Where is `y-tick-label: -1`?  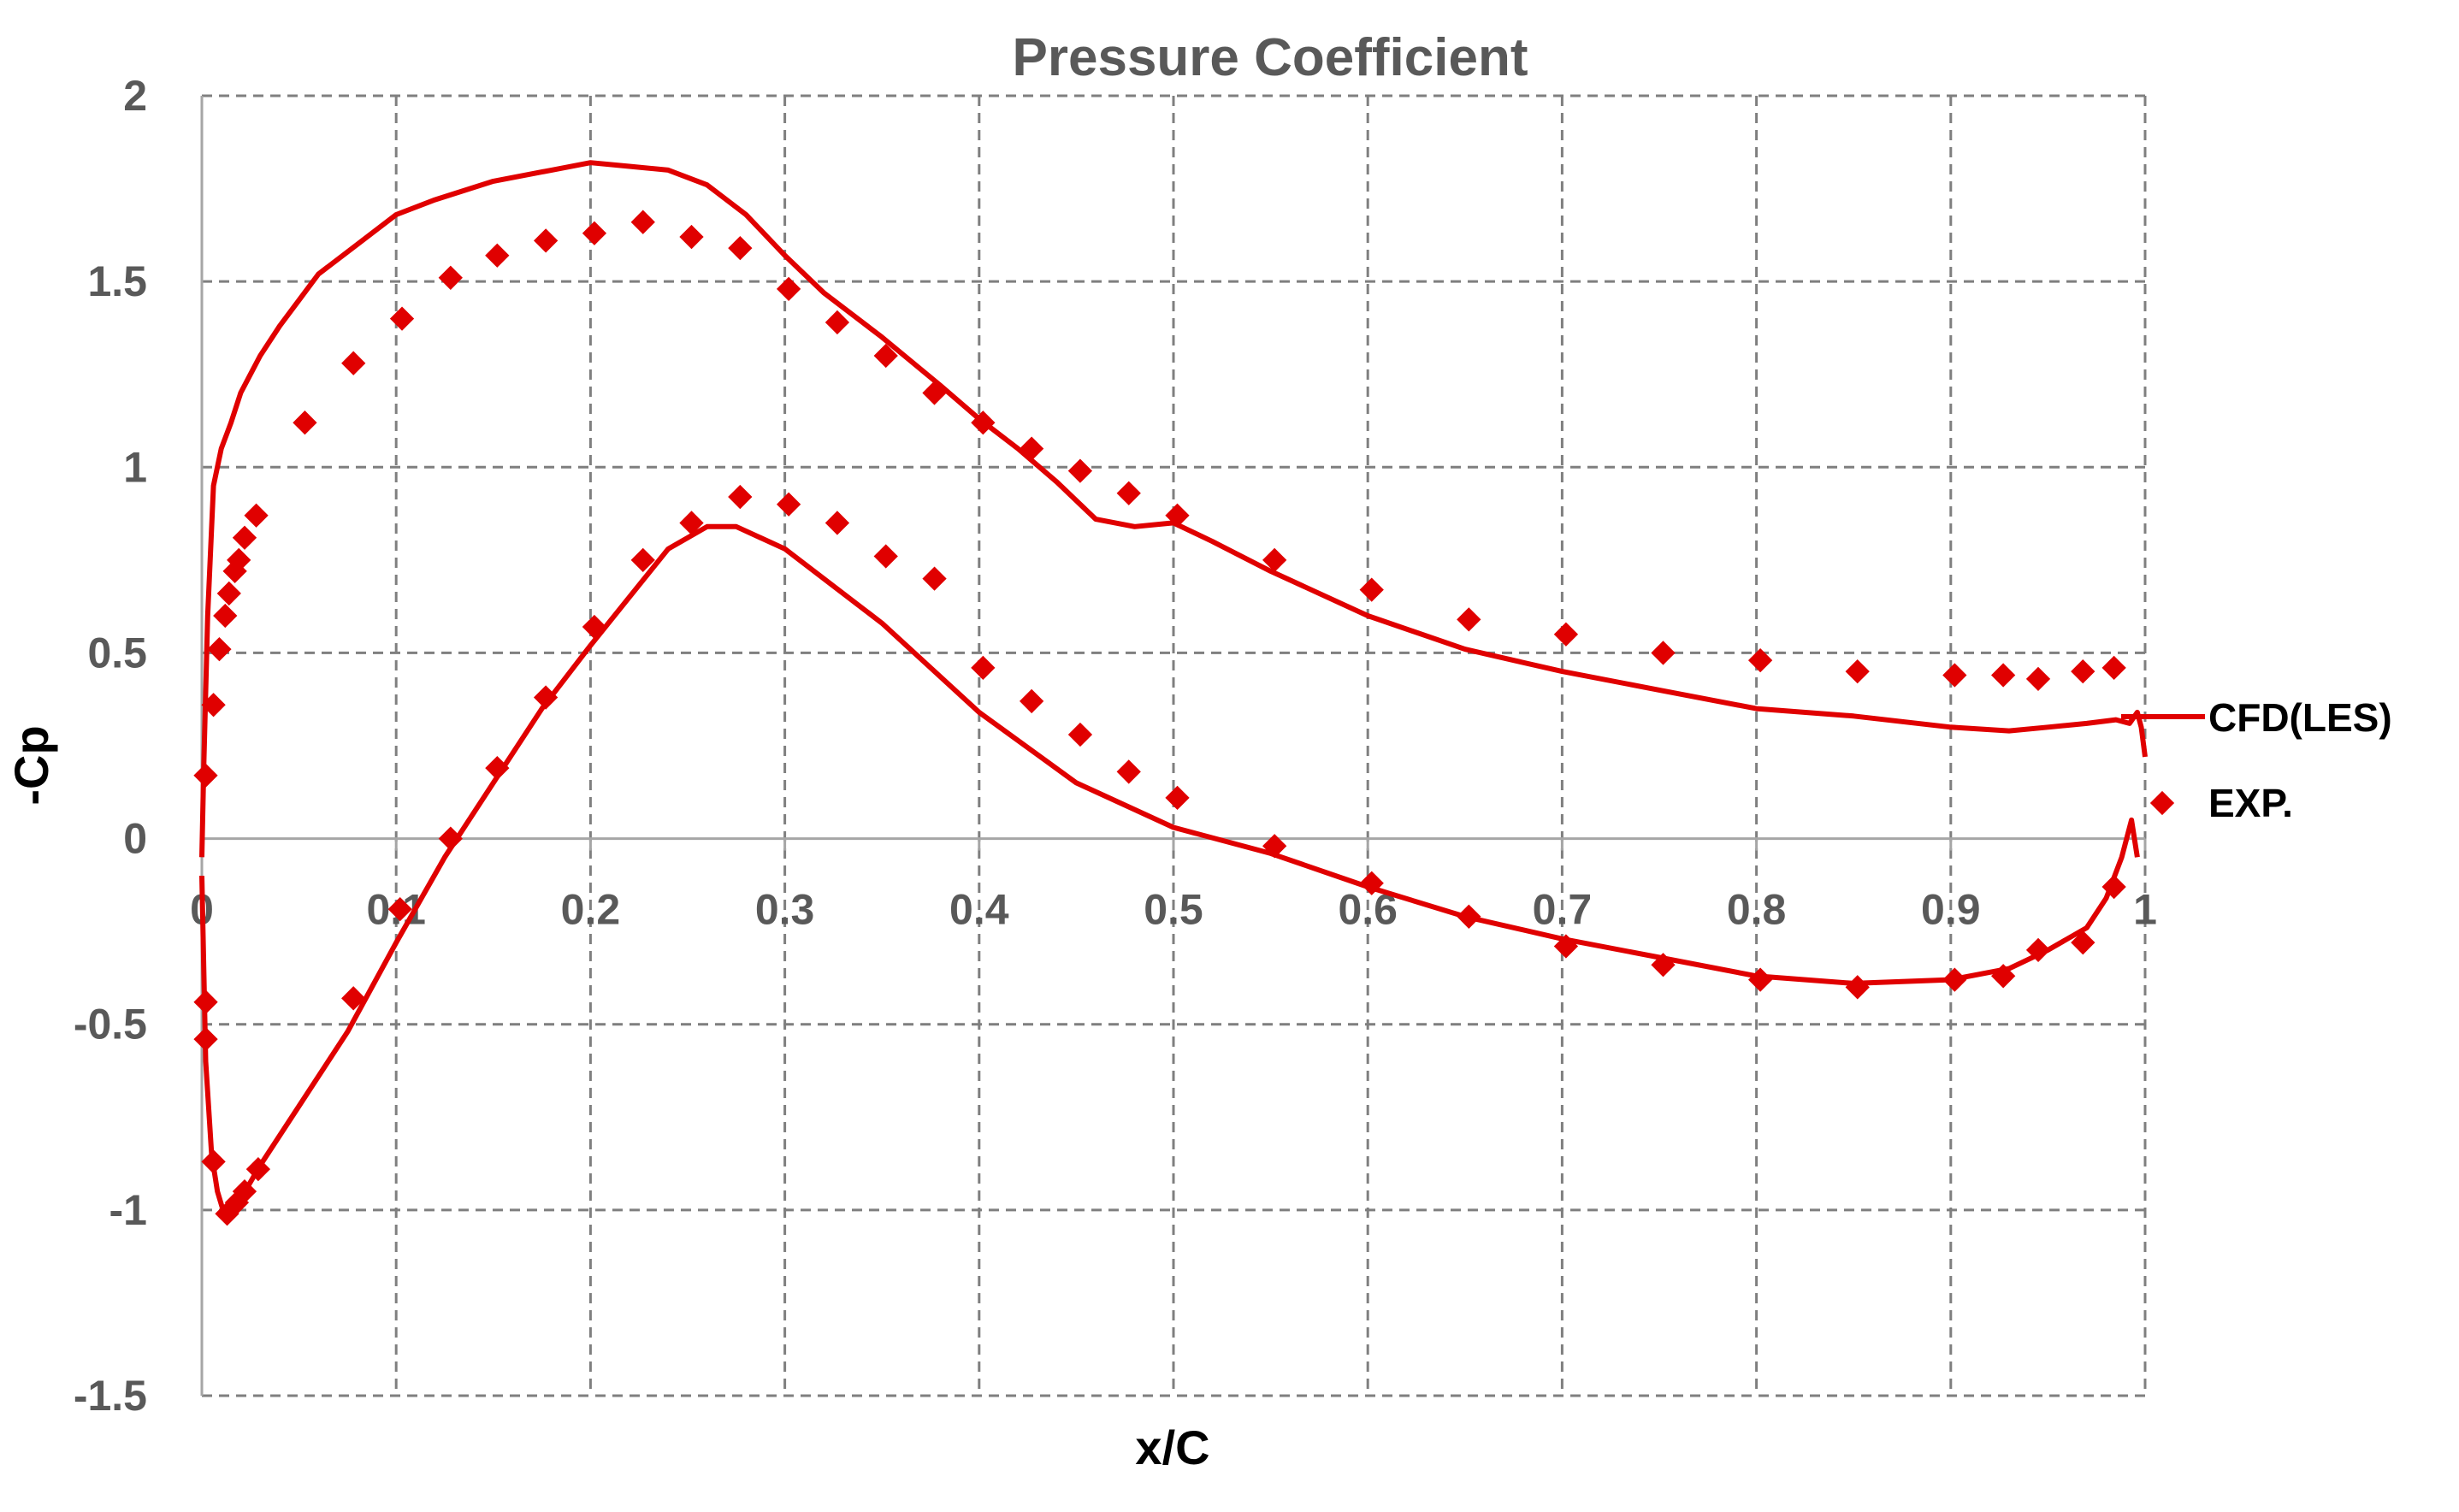 y-tick-label: -1 is located at coordinates (128, 1210).